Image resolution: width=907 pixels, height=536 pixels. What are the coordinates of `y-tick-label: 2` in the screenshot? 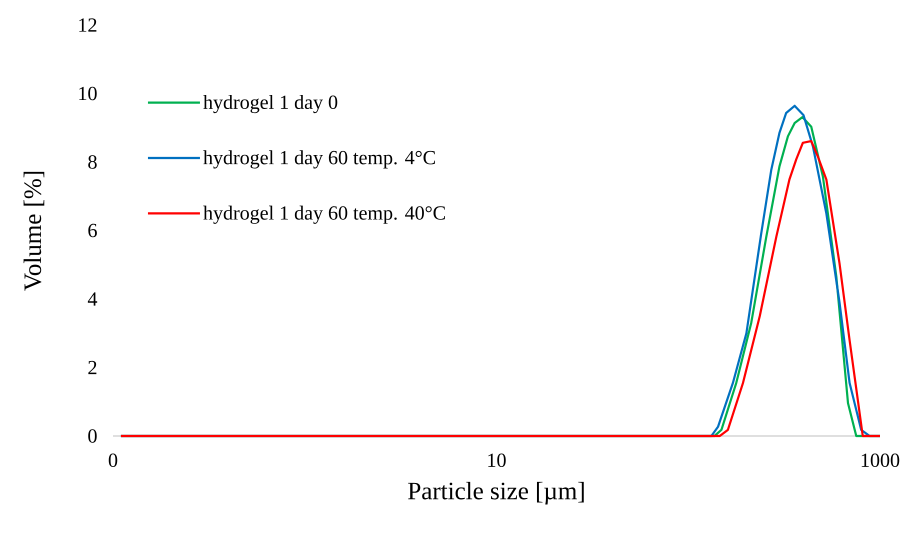 It's located at (92, 367).